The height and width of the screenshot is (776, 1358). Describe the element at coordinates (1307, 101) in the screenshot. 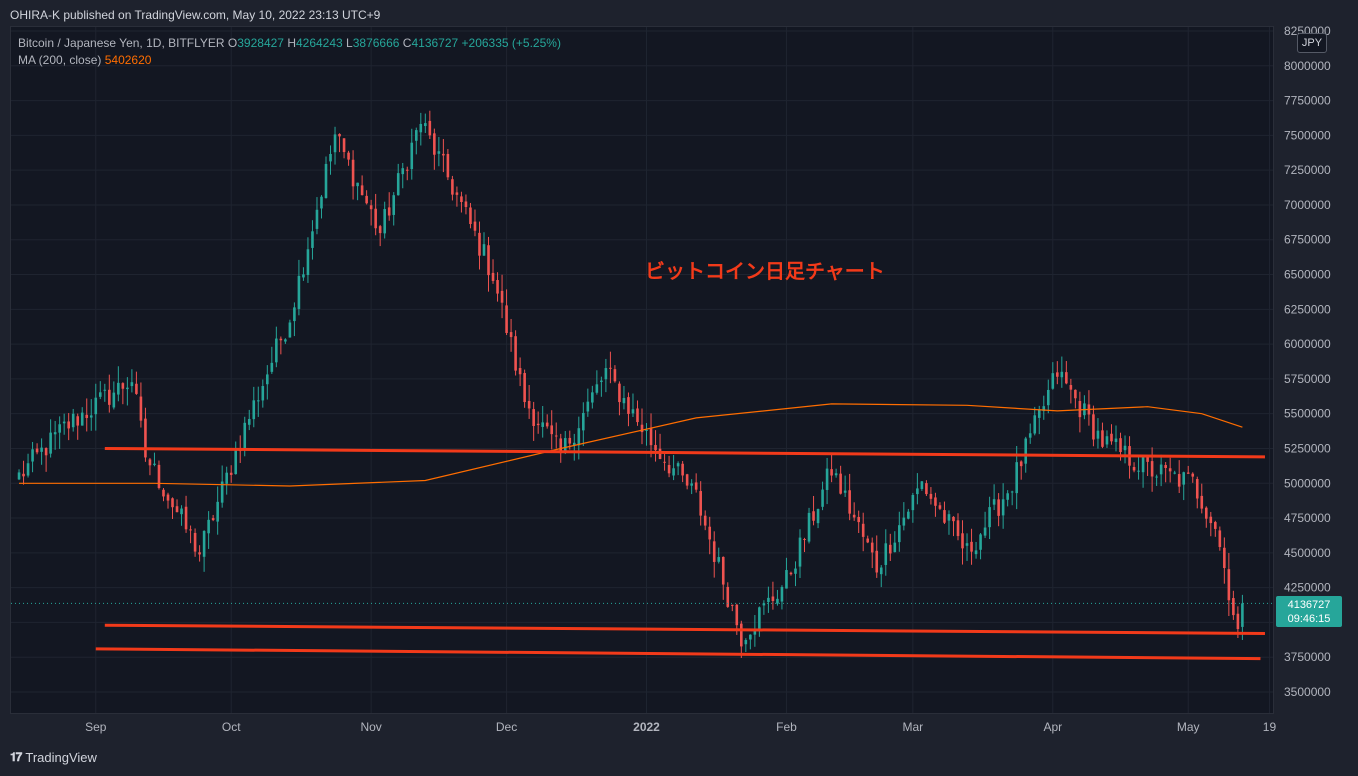

I see `y-tick-label: 7750000` at that location.